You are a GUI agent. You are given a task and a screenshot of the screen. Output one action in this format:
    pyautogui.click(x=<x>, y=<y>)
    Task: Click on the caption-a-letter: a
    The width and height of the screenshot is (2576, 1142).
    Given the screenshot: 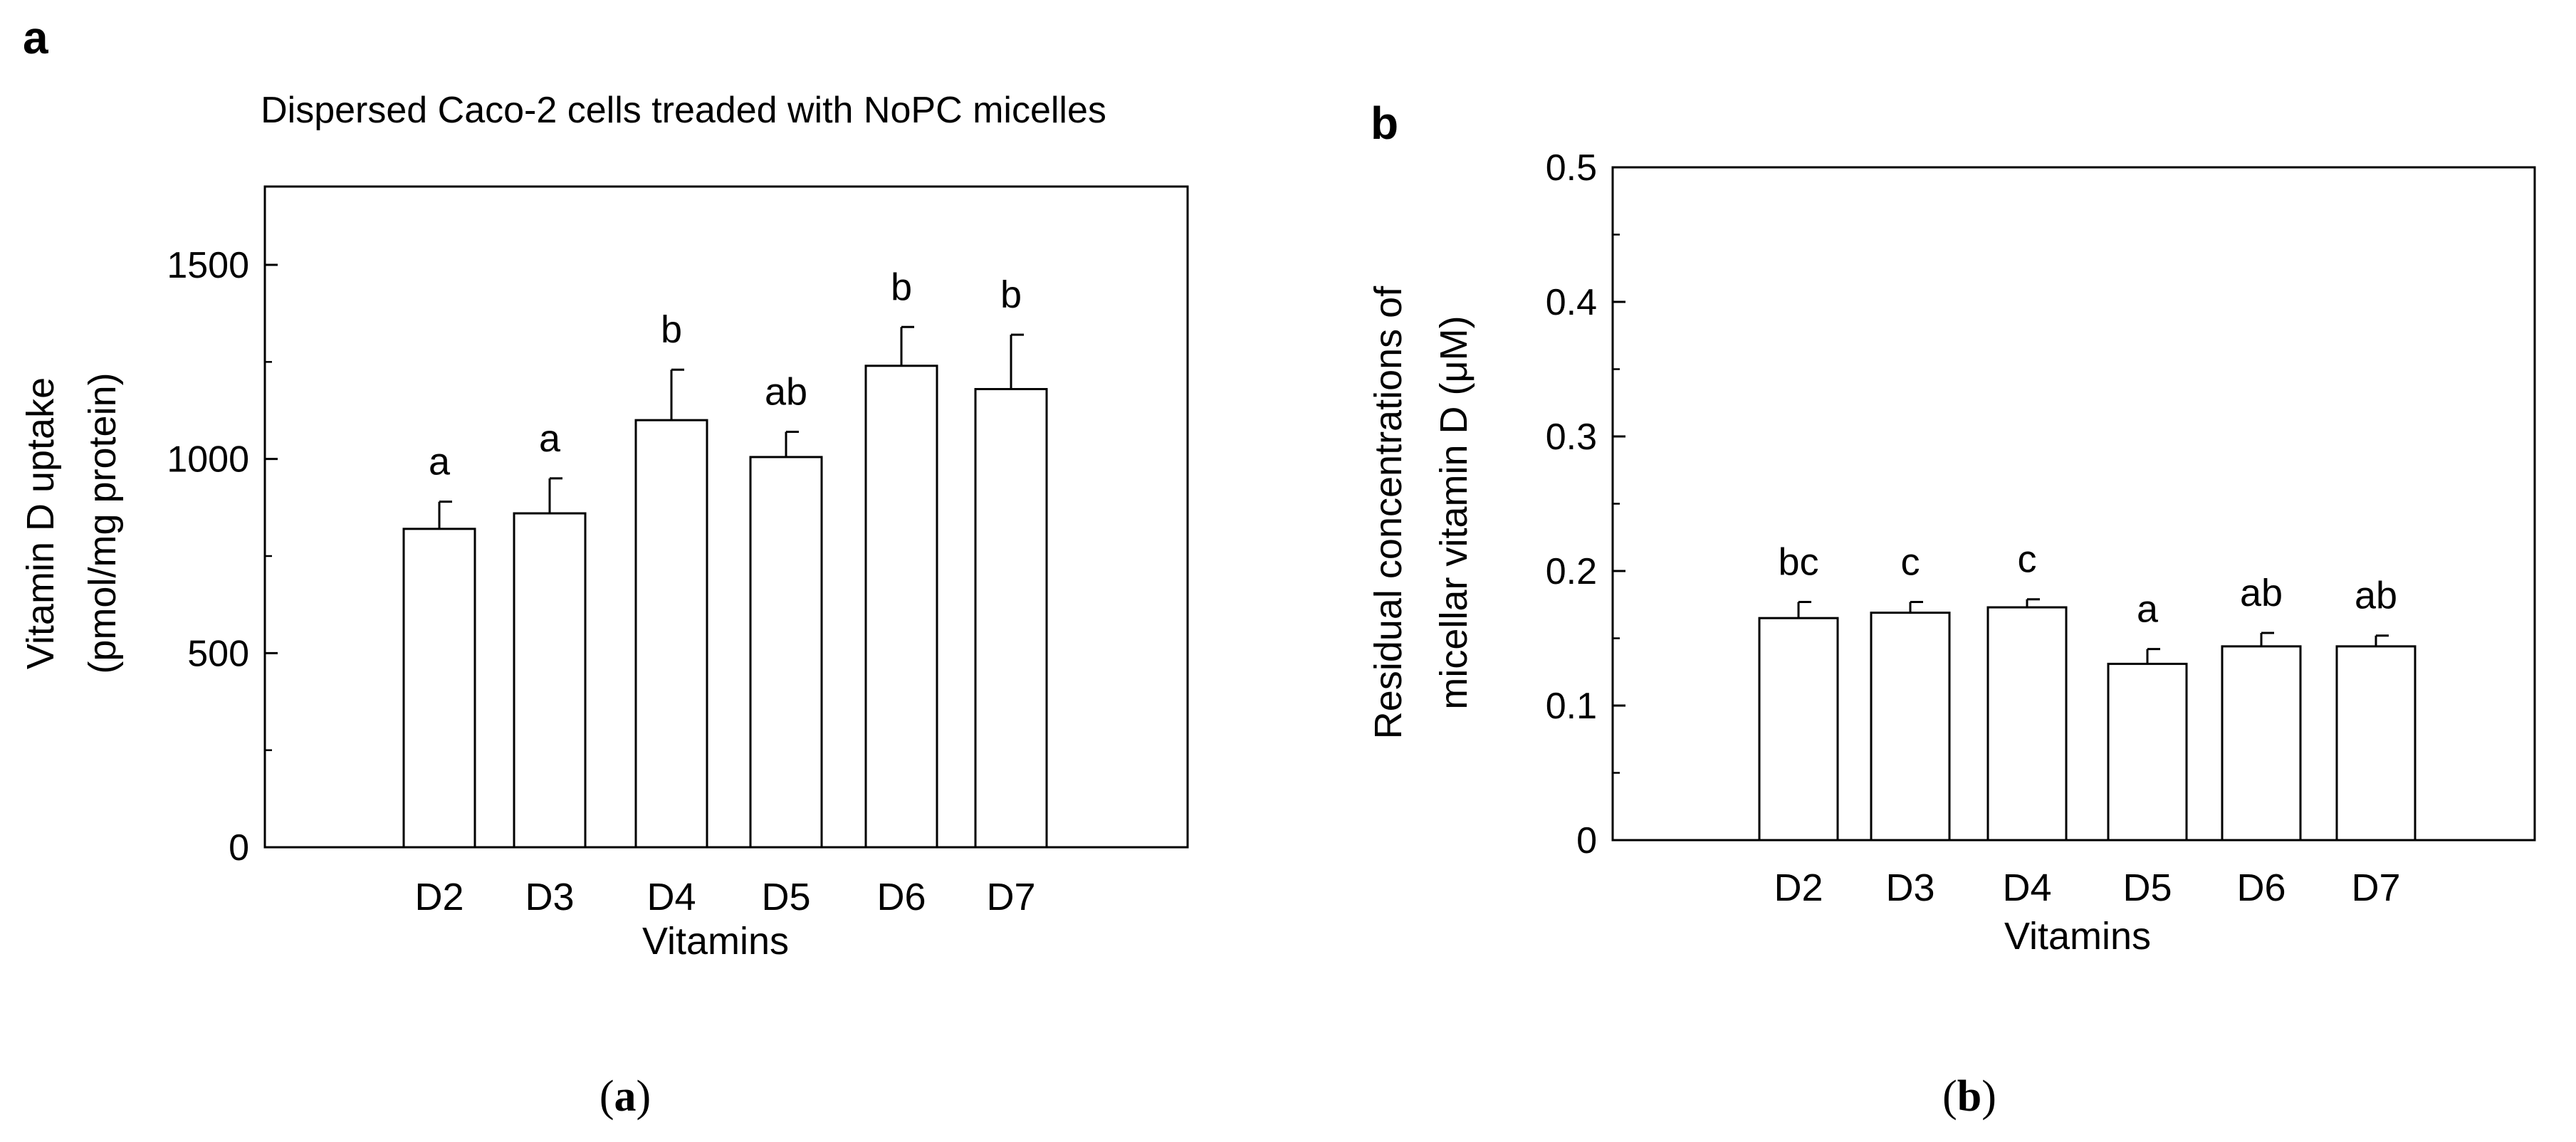 What is the action you would take?
    pyautogui.click(x=625, y=1096)
    